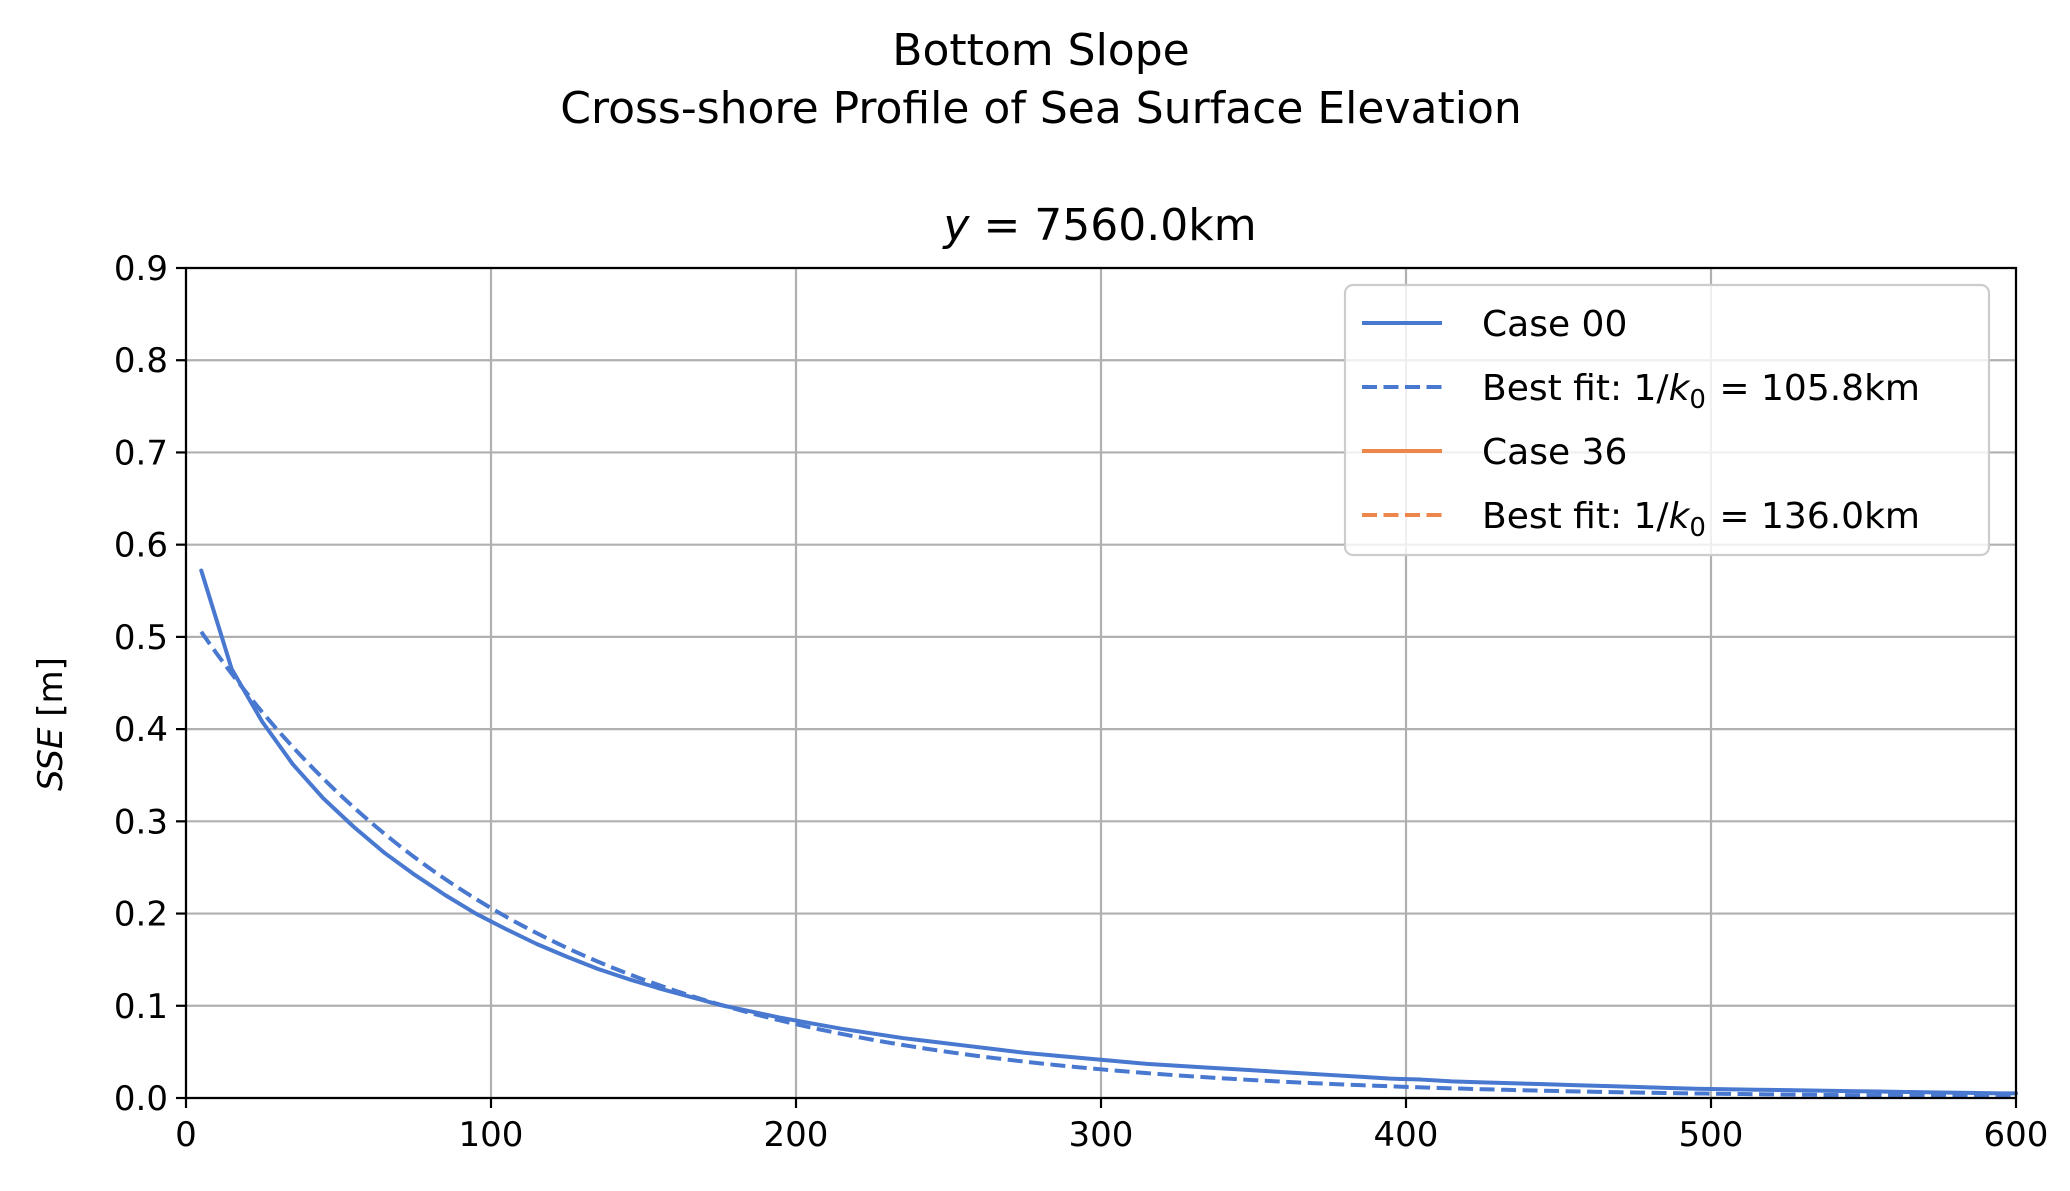  What do you see at coordinates (1554, 452) in the screenshot?
I see `legend-label-2: Case 36` at bounding box center [1554, 452].